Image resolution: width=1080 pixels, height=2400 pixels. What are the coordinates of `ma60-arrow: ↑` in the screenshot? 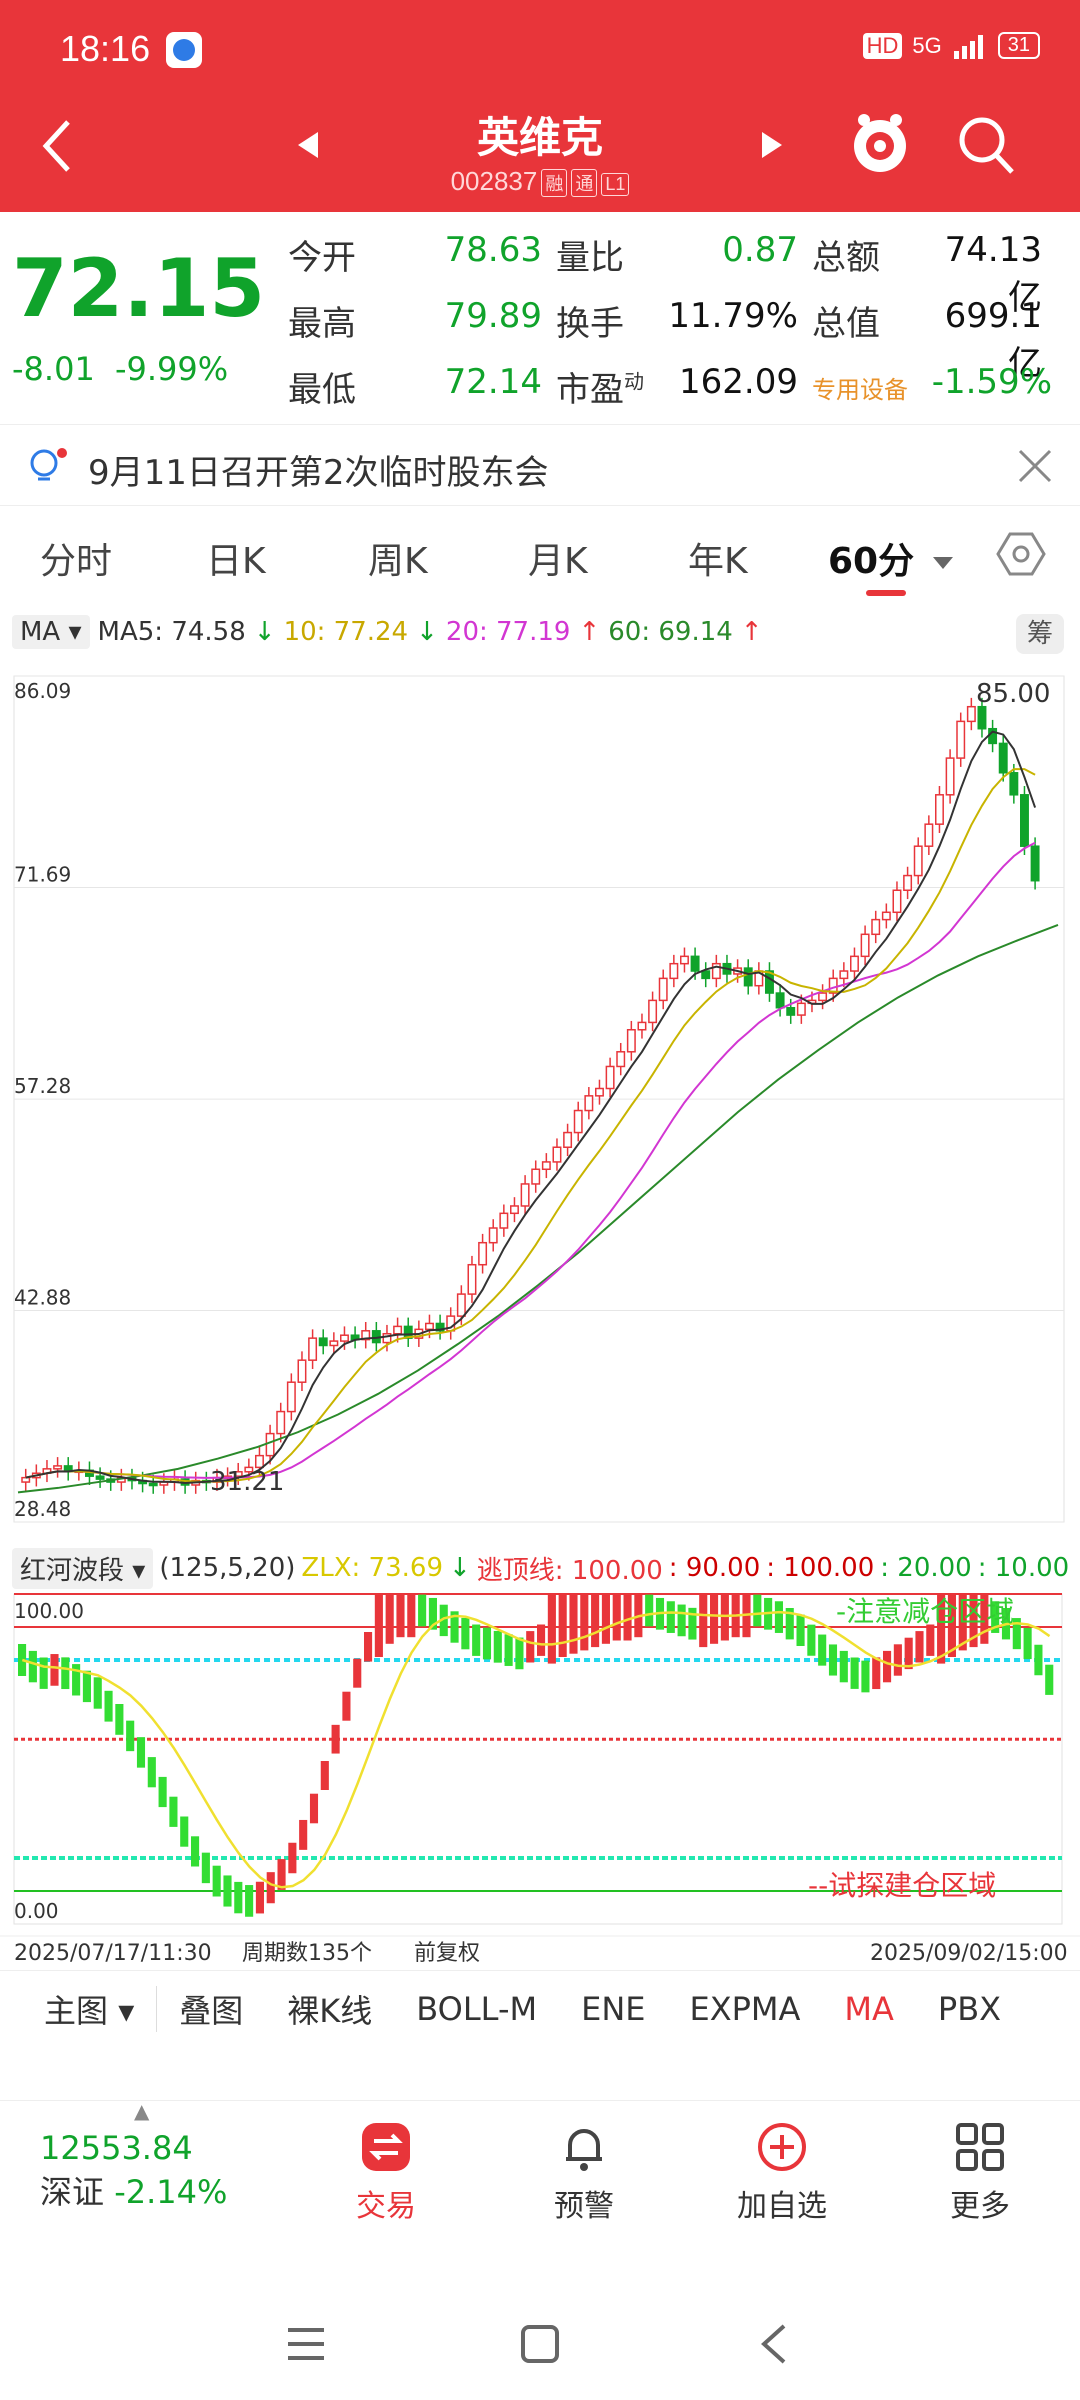 It's located at (751, 632).